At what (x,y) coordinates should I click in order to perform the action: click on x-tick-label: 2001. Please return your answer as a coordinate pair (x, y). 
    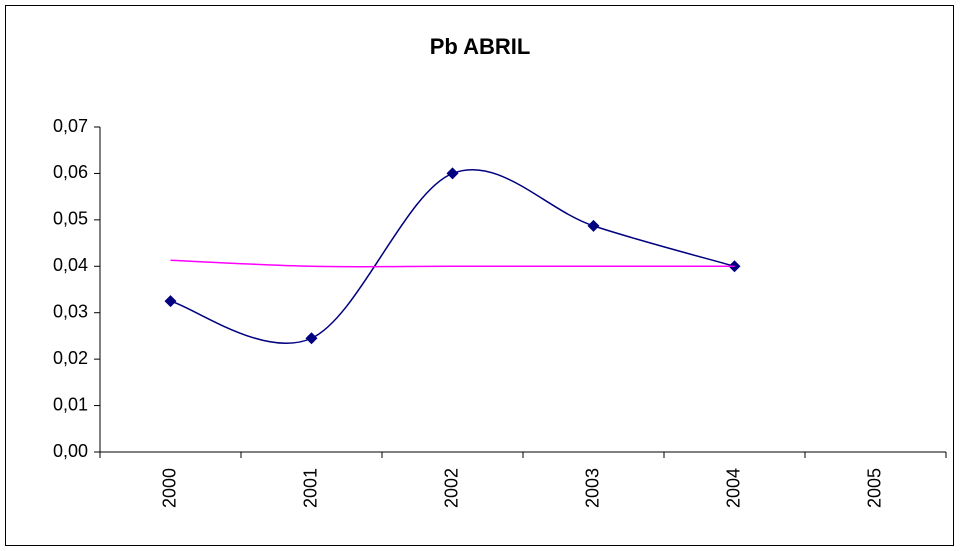
    Looking at the image, I should click on (310, 488).